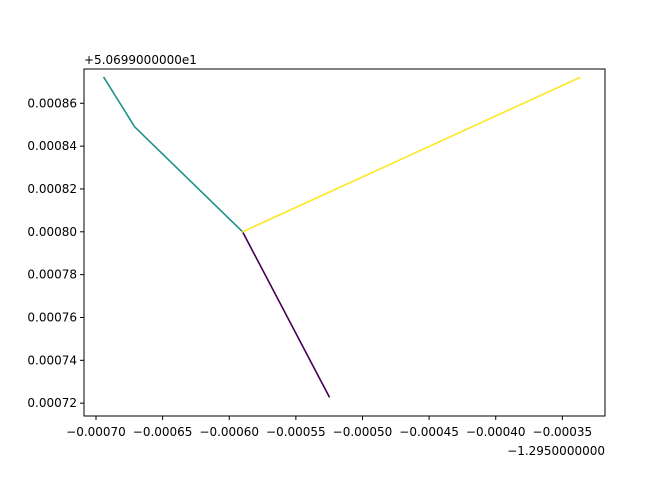 The height and width of the screenshot is (480, 672). What do you see at coordinates (563, 432) in the screenshot?
I see `x-tick-label: −0.00035` at bounding box center [563, 432].